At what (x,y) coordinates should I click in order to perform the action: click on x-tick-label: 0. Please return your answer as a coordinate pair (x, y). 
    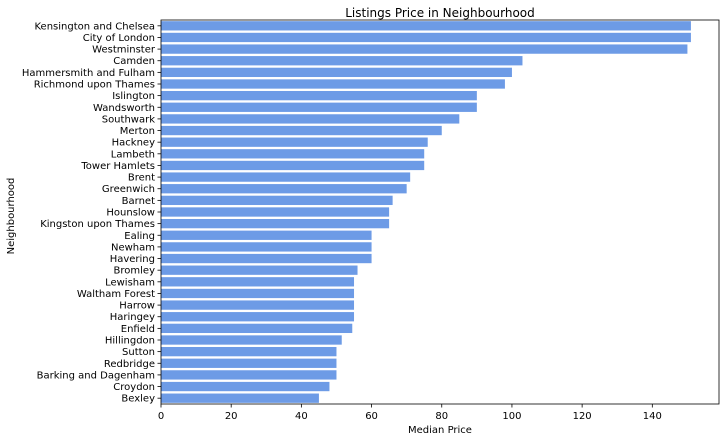
    Looking at the image, I should click on (161, 416).